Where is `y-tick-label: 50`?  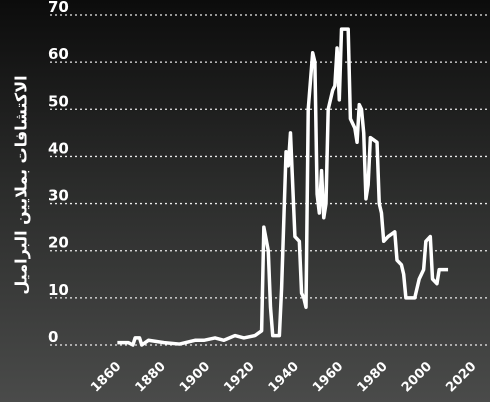
y-tick-label: 50 is located at coordinates (58, 101).